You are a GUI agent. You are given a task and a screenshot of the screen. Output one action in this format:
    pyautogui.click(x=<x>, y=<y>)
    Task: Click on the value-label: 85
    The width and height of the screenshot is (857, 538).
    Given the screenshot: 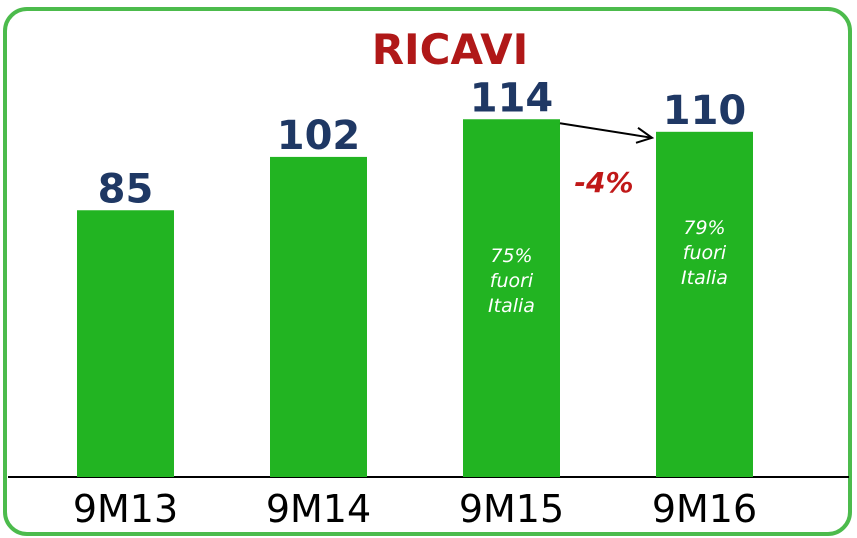 What is the action you would take?
    pyautogui.click(x=126, y=189)
    